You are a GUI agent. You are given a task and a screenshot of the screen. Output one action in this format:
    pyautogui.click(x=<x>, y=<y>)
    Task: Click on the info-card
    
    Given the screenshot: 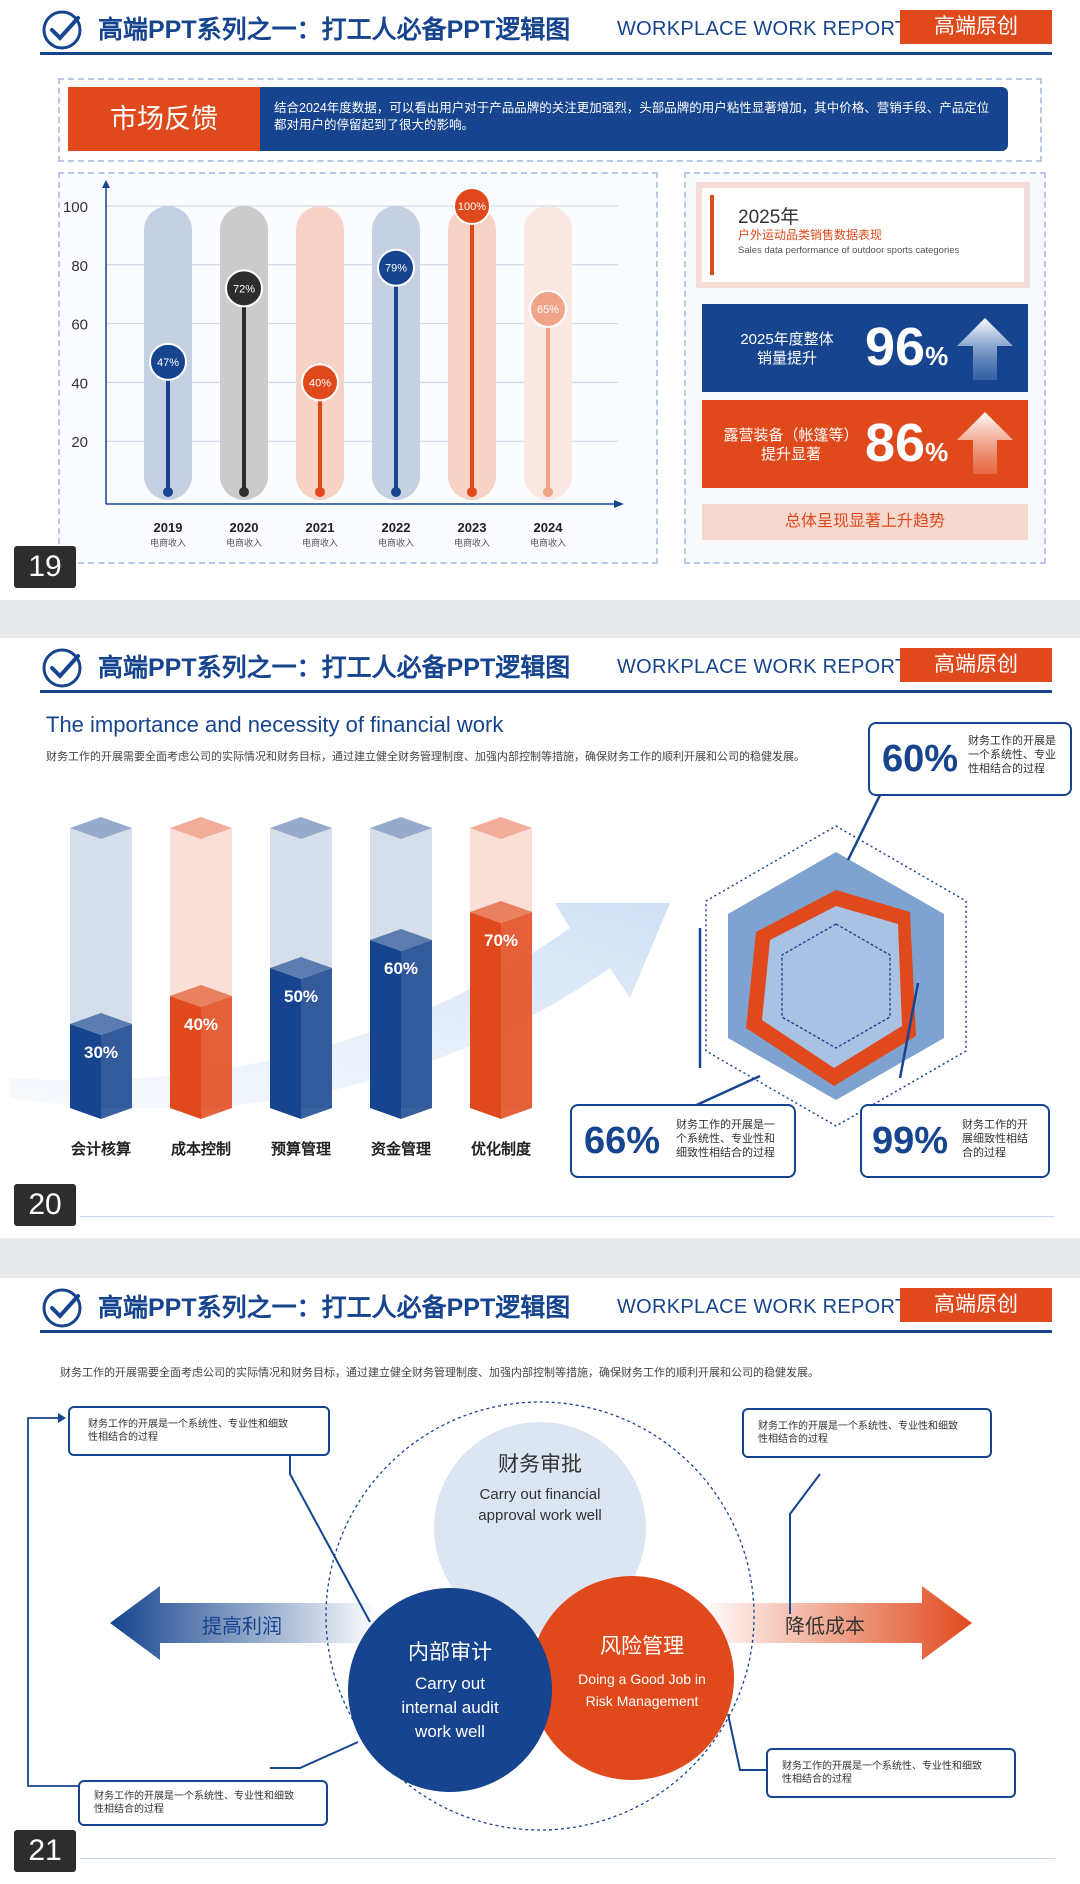 What is the action you would take?
    pyautogui.click(x=863, y=235)
    